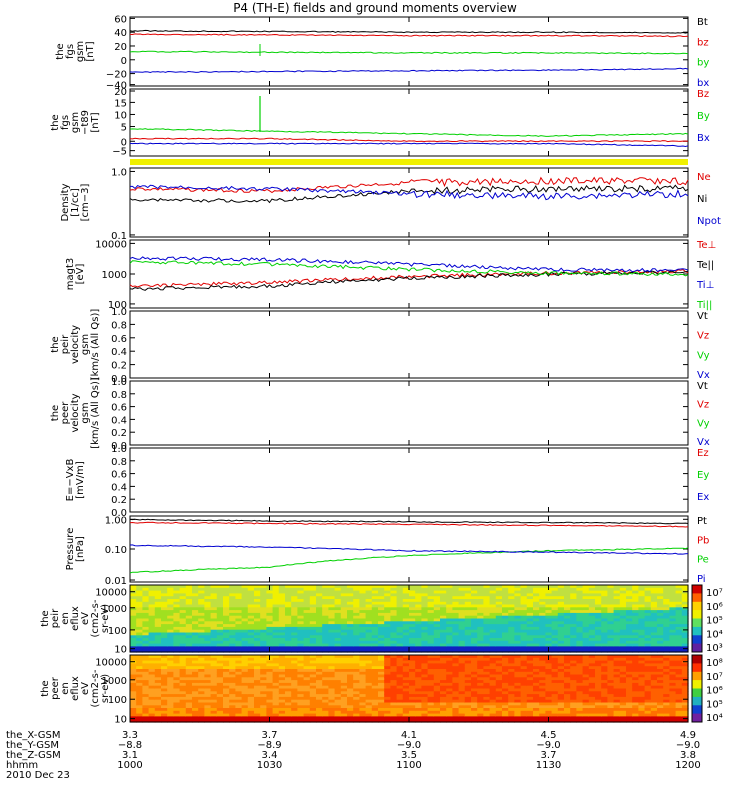 The width and height of the screenshot is (750, 800). I want to click on x-axis-value: 1000, so click(129, 765).